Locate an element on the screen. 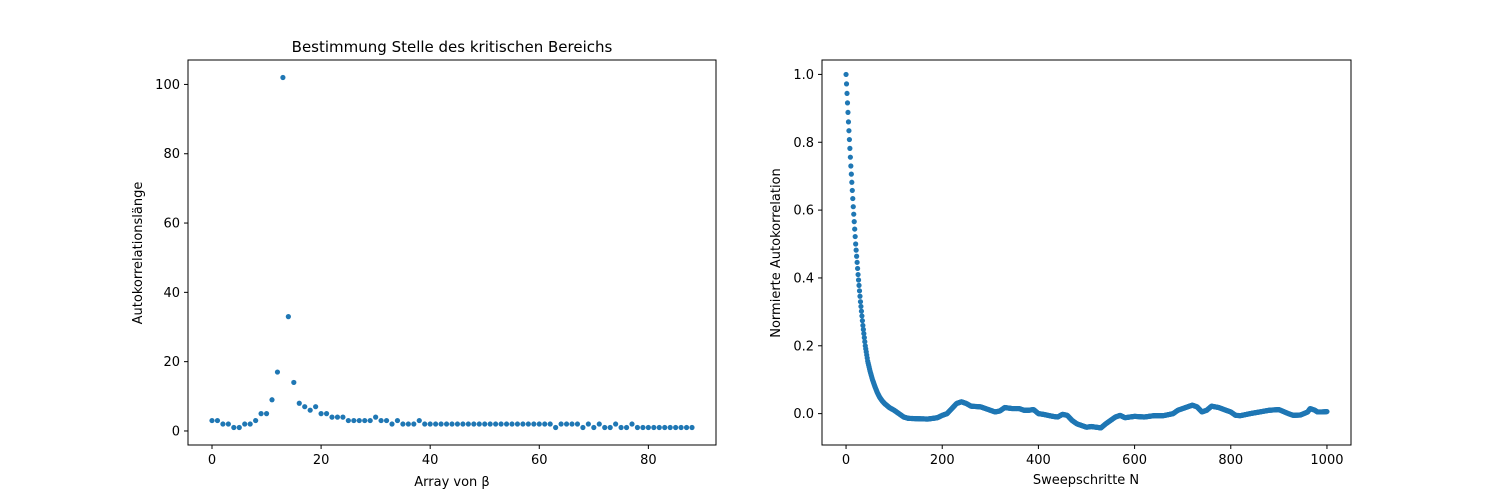 This screenshot has height=500, width=1500. panel-1-ytick-label: 0.2 is located at coordinates (803, 346).